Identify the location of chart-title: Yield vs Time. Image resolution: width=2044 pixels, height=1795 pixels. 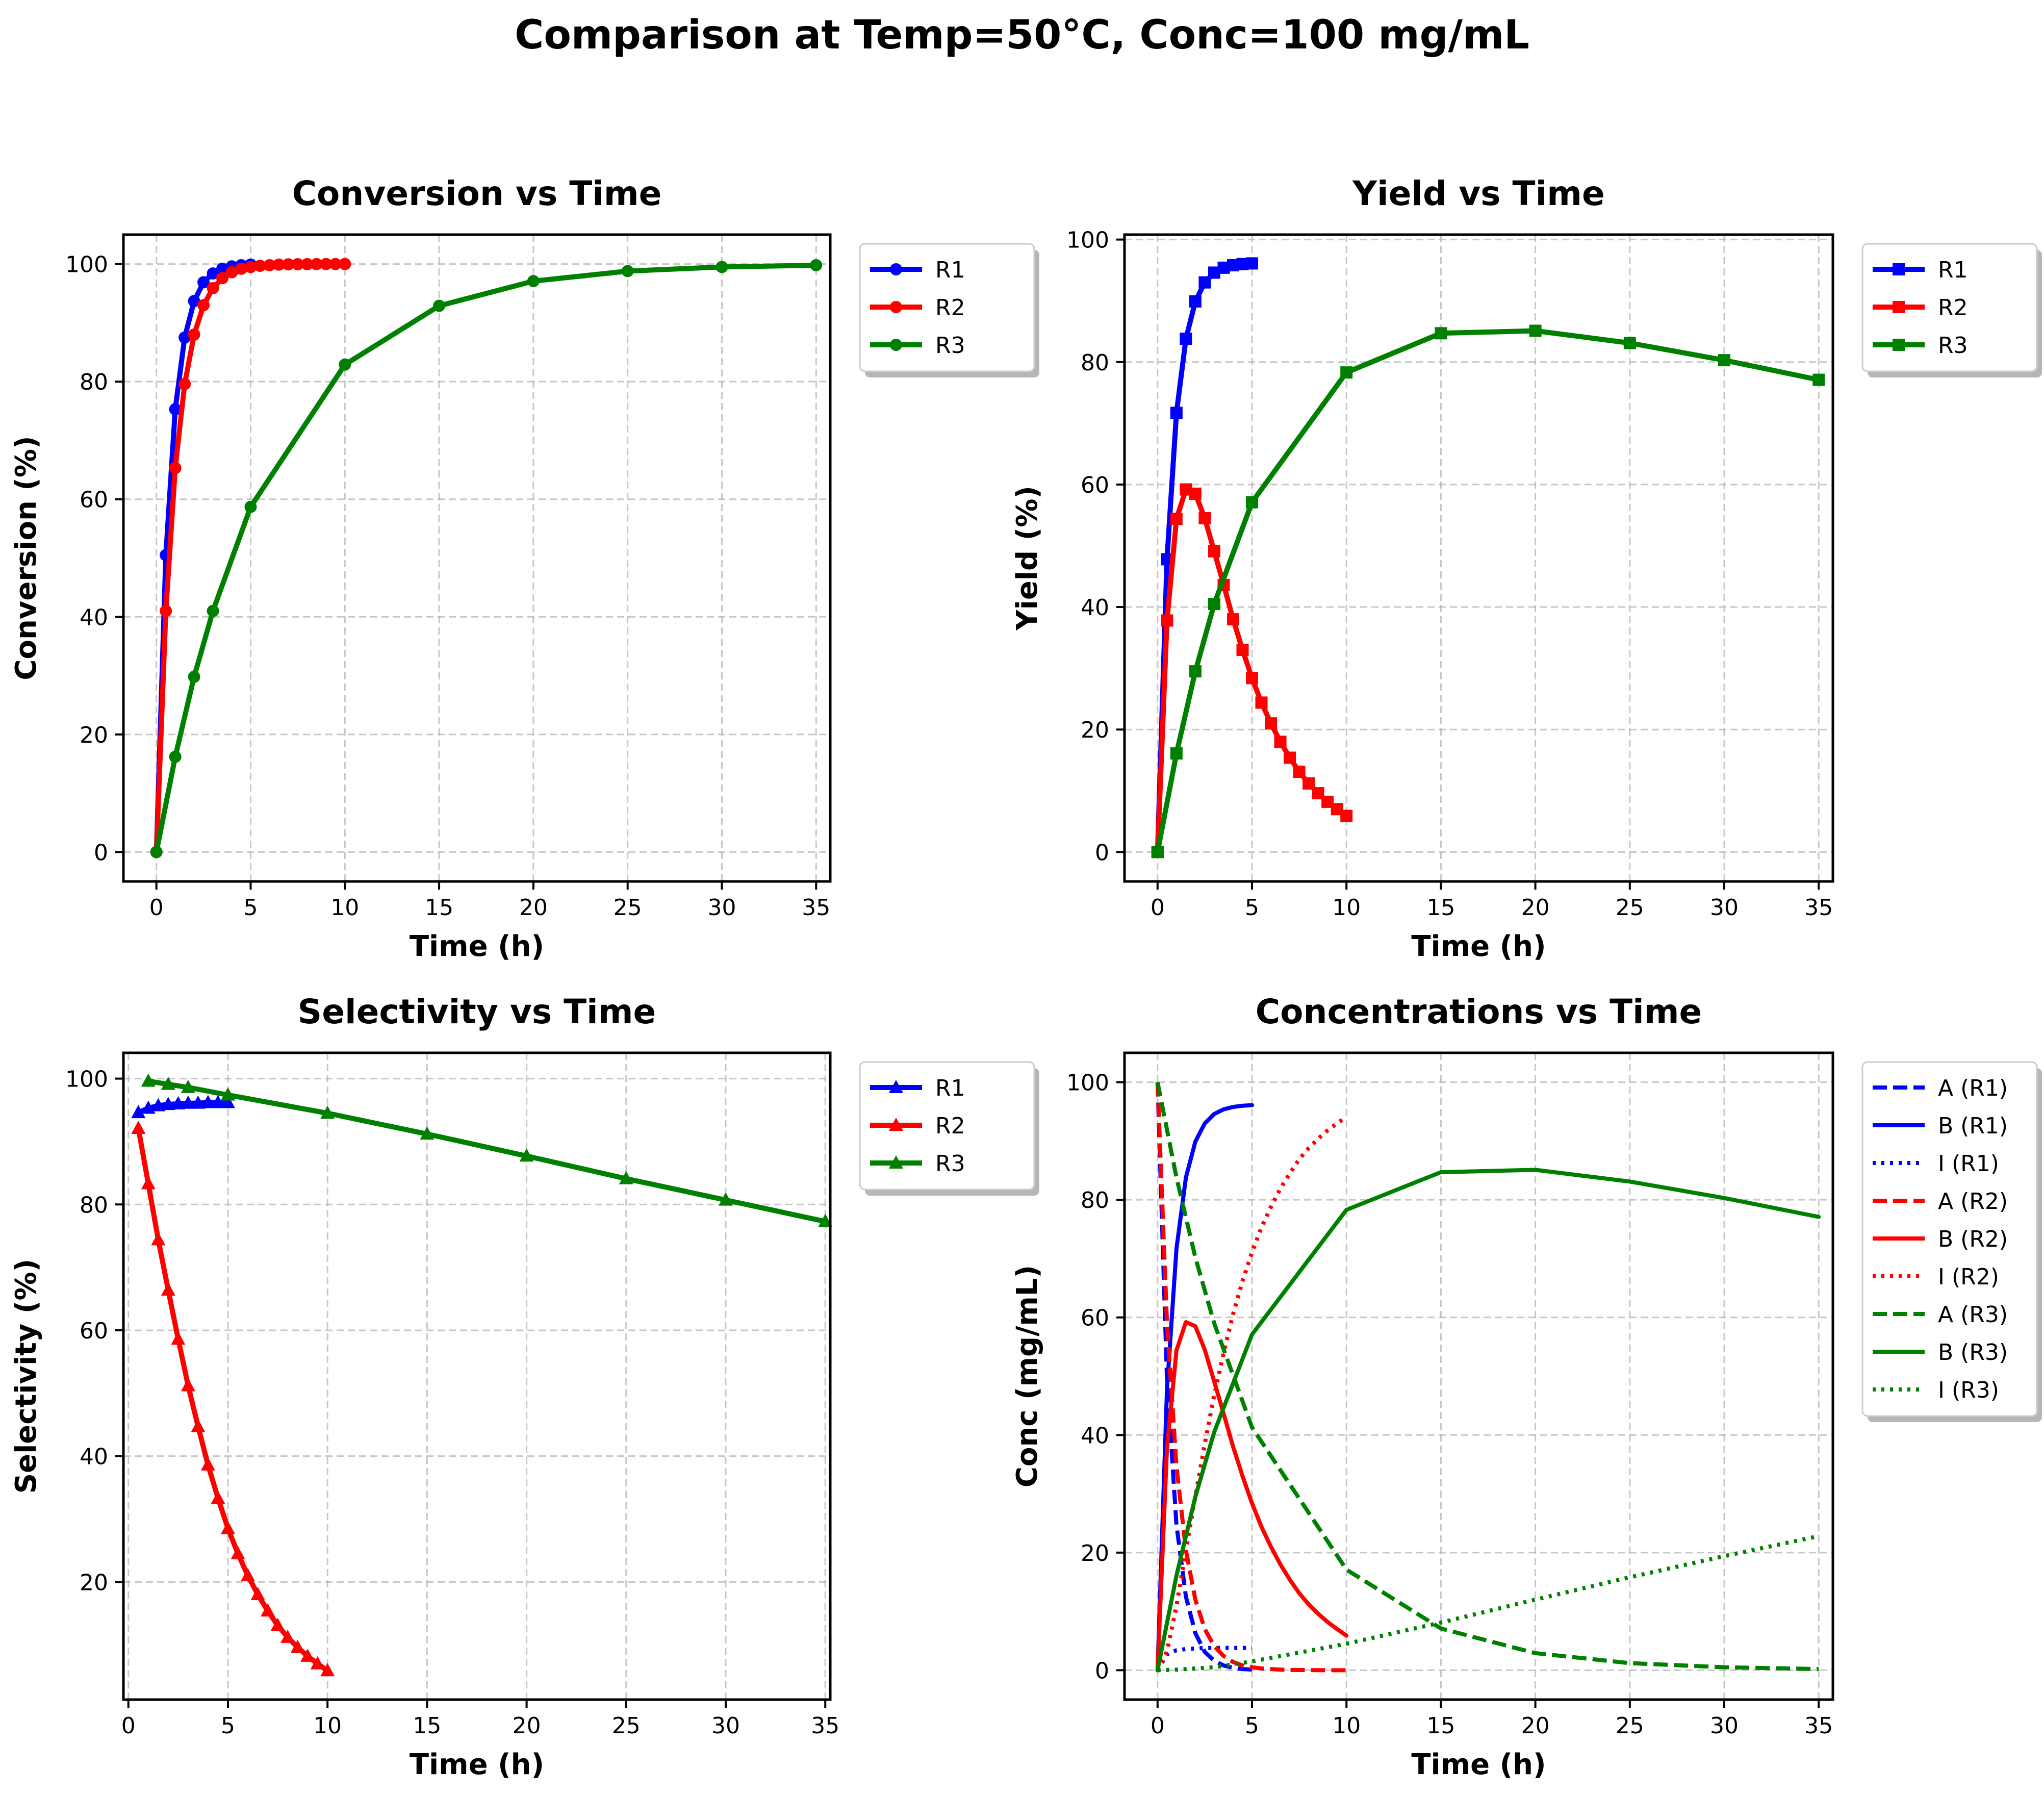
(1478, 193).